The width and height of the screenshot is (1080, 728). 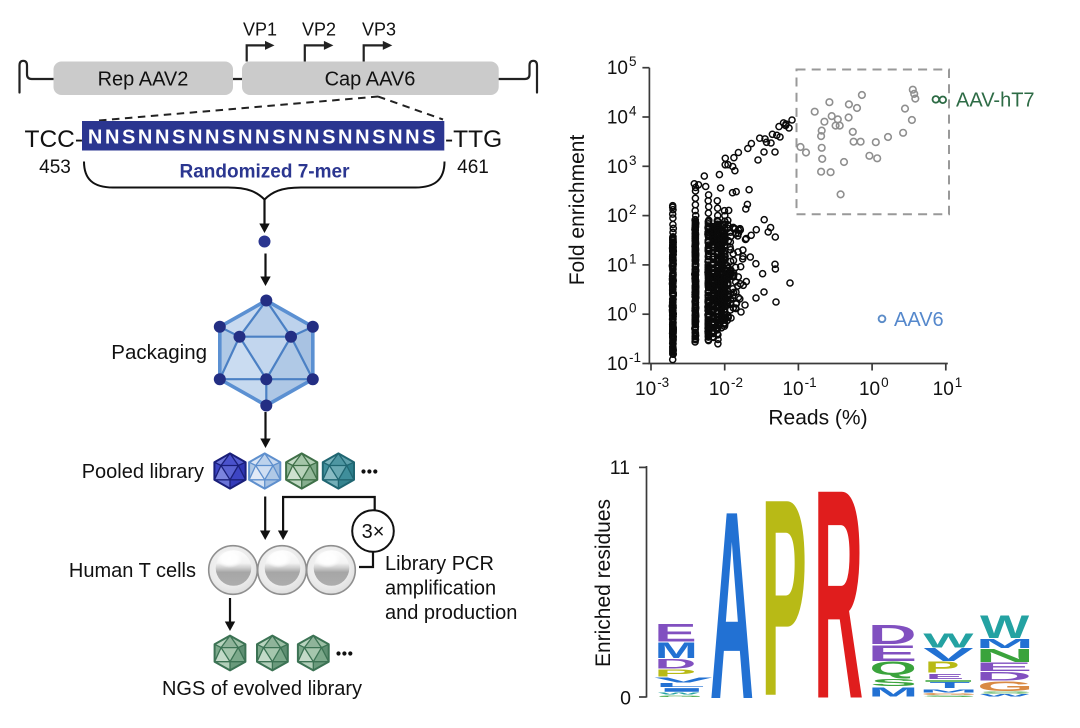 What do you see at coordinates (379, 30) in the screenshot?
I see `svg-text: VP3` at bounding box center [379, 30].